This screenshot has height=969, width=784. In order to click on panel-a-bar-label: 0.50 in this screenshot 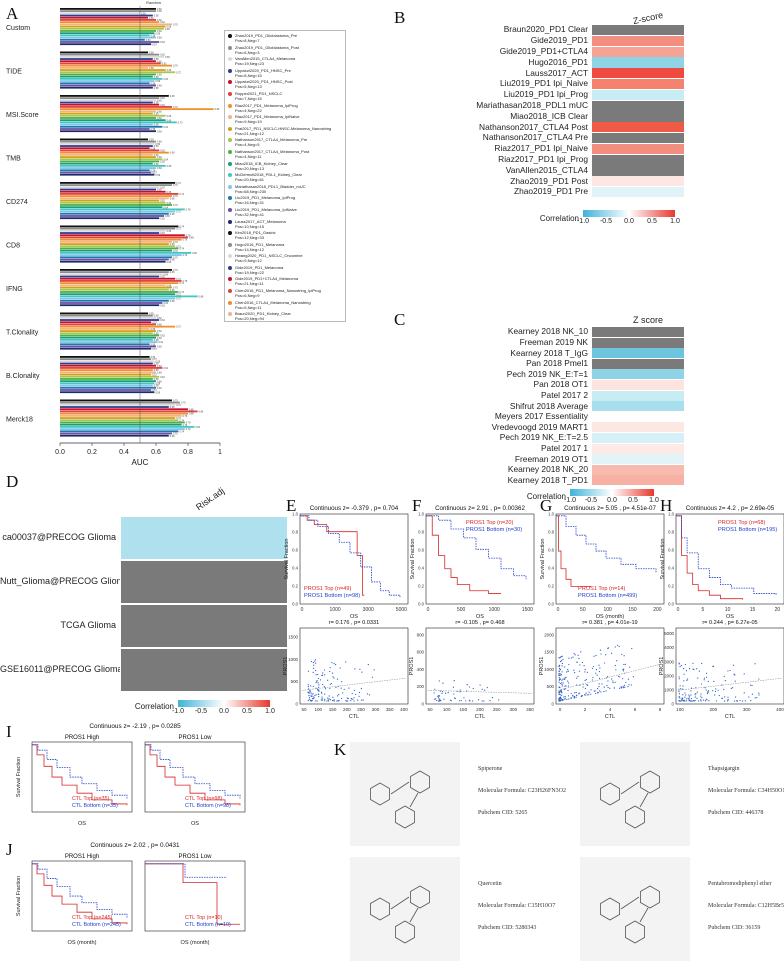, I will do `click(143, 13)`.